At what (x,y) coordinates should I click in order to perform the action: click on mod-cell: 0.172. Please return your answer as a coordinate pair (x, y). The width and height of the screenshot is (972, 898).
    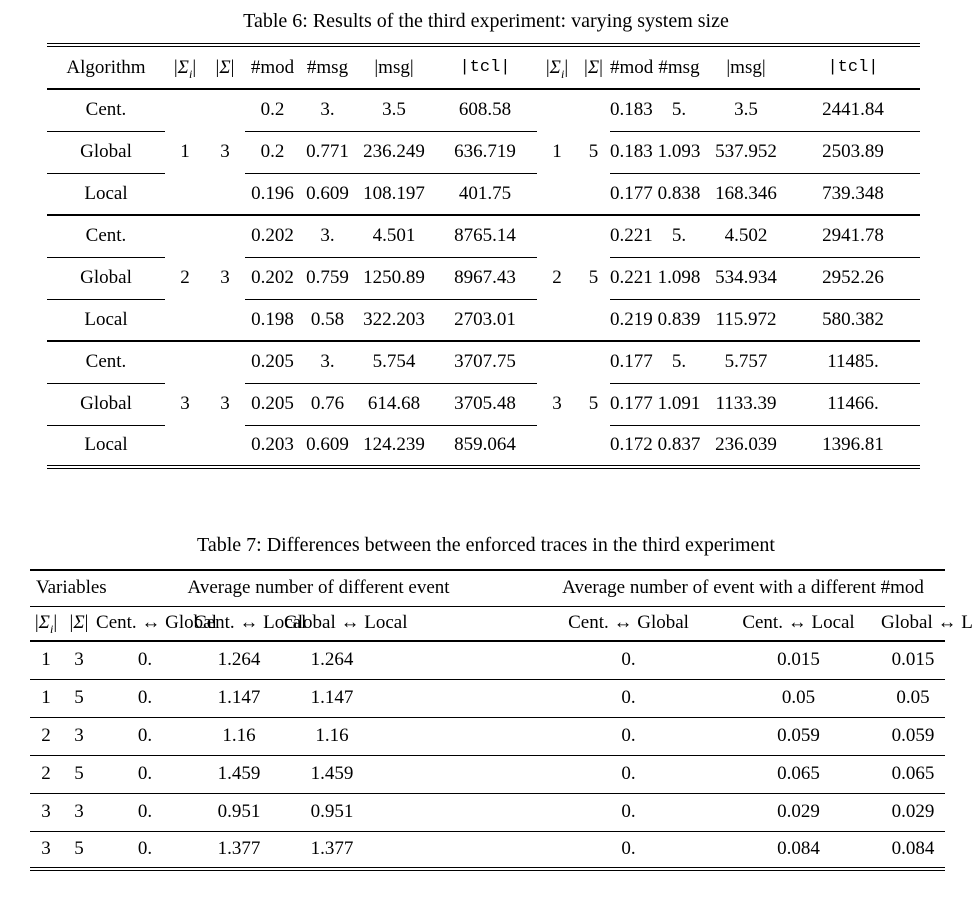
    Looking at the image, I should click on (631, 445).